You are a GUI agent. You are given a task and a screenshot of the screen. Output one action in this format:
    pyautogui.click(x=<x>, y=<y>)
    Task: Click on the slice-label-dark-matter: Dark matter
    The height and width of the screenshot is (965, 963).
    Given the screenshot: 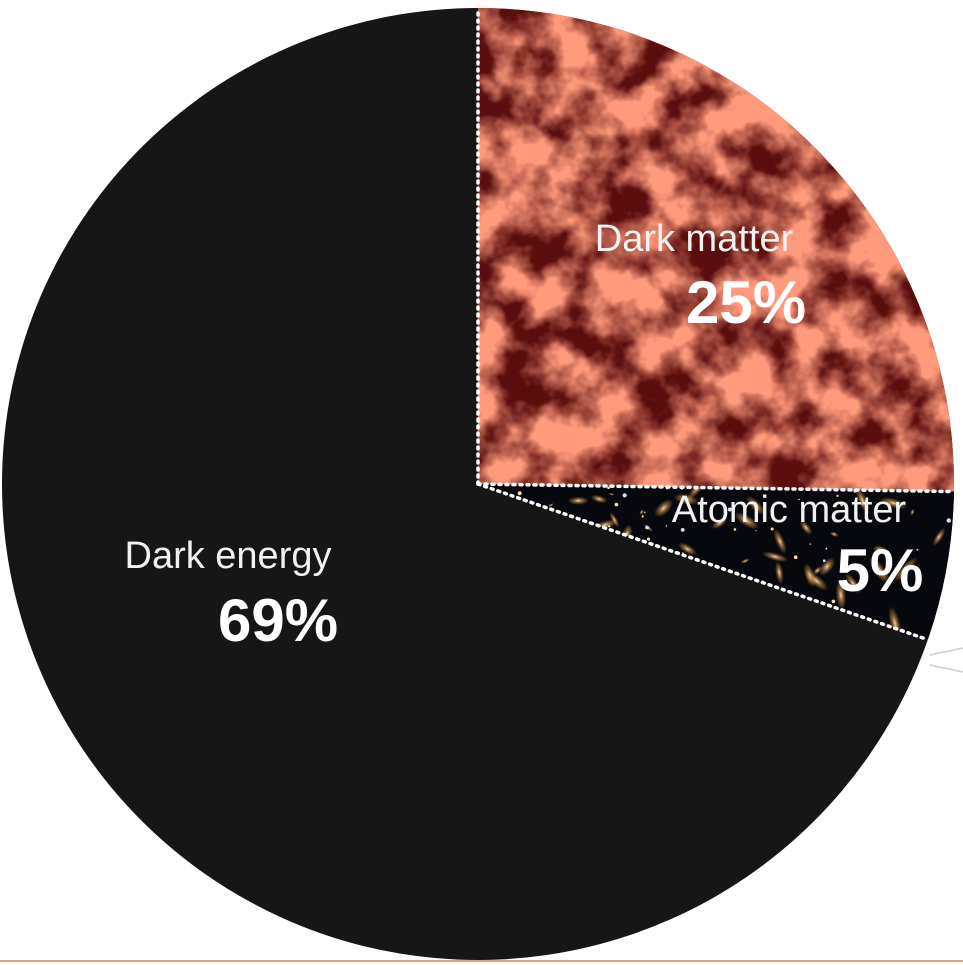 What is the action you would take?
    pyautogui.click(x=694, y=239)
    